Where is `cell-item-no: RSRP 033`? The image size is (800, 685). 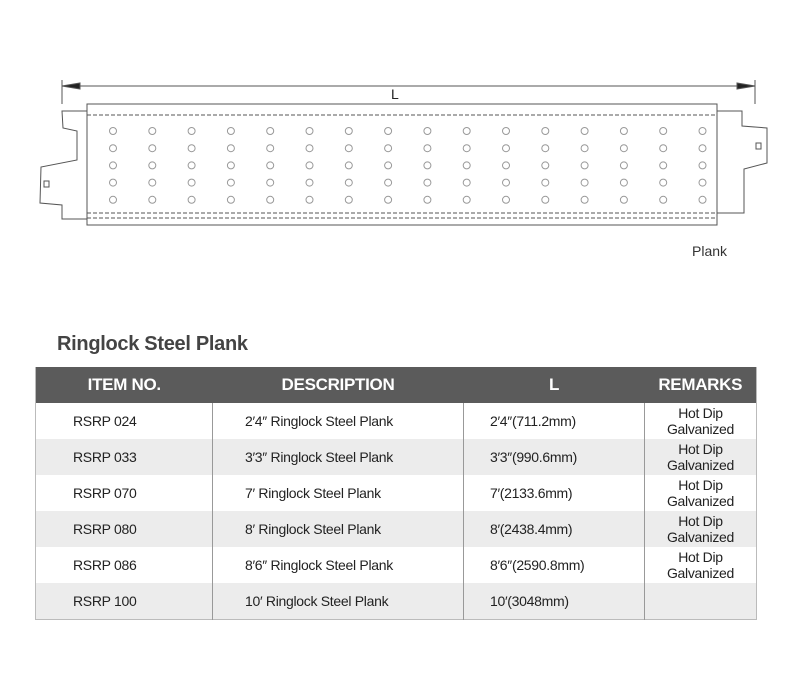
cell-item-no: RSRP 033 is located at coordinates (124, 457).